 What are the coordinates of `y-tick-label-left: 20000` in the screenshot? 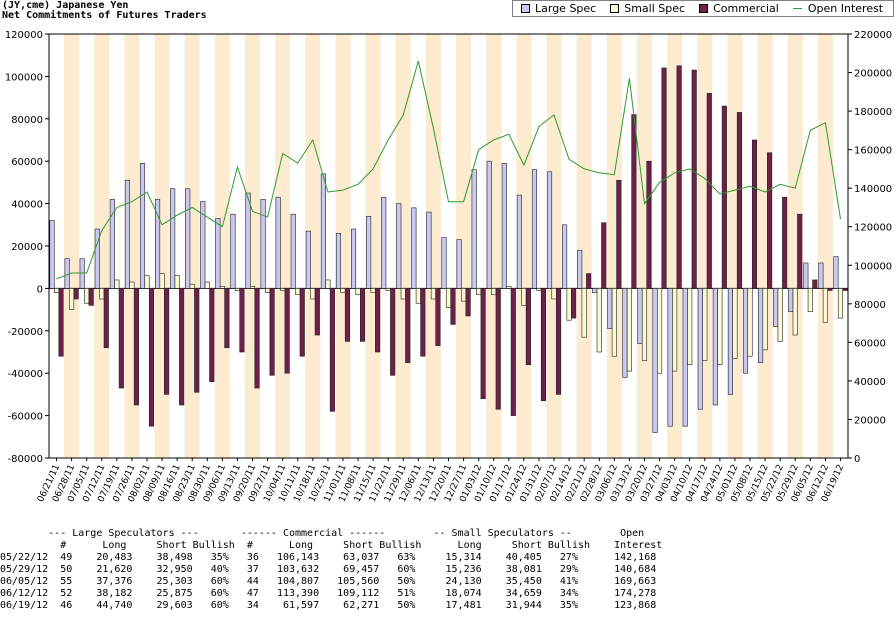 It's located at (27, 247).